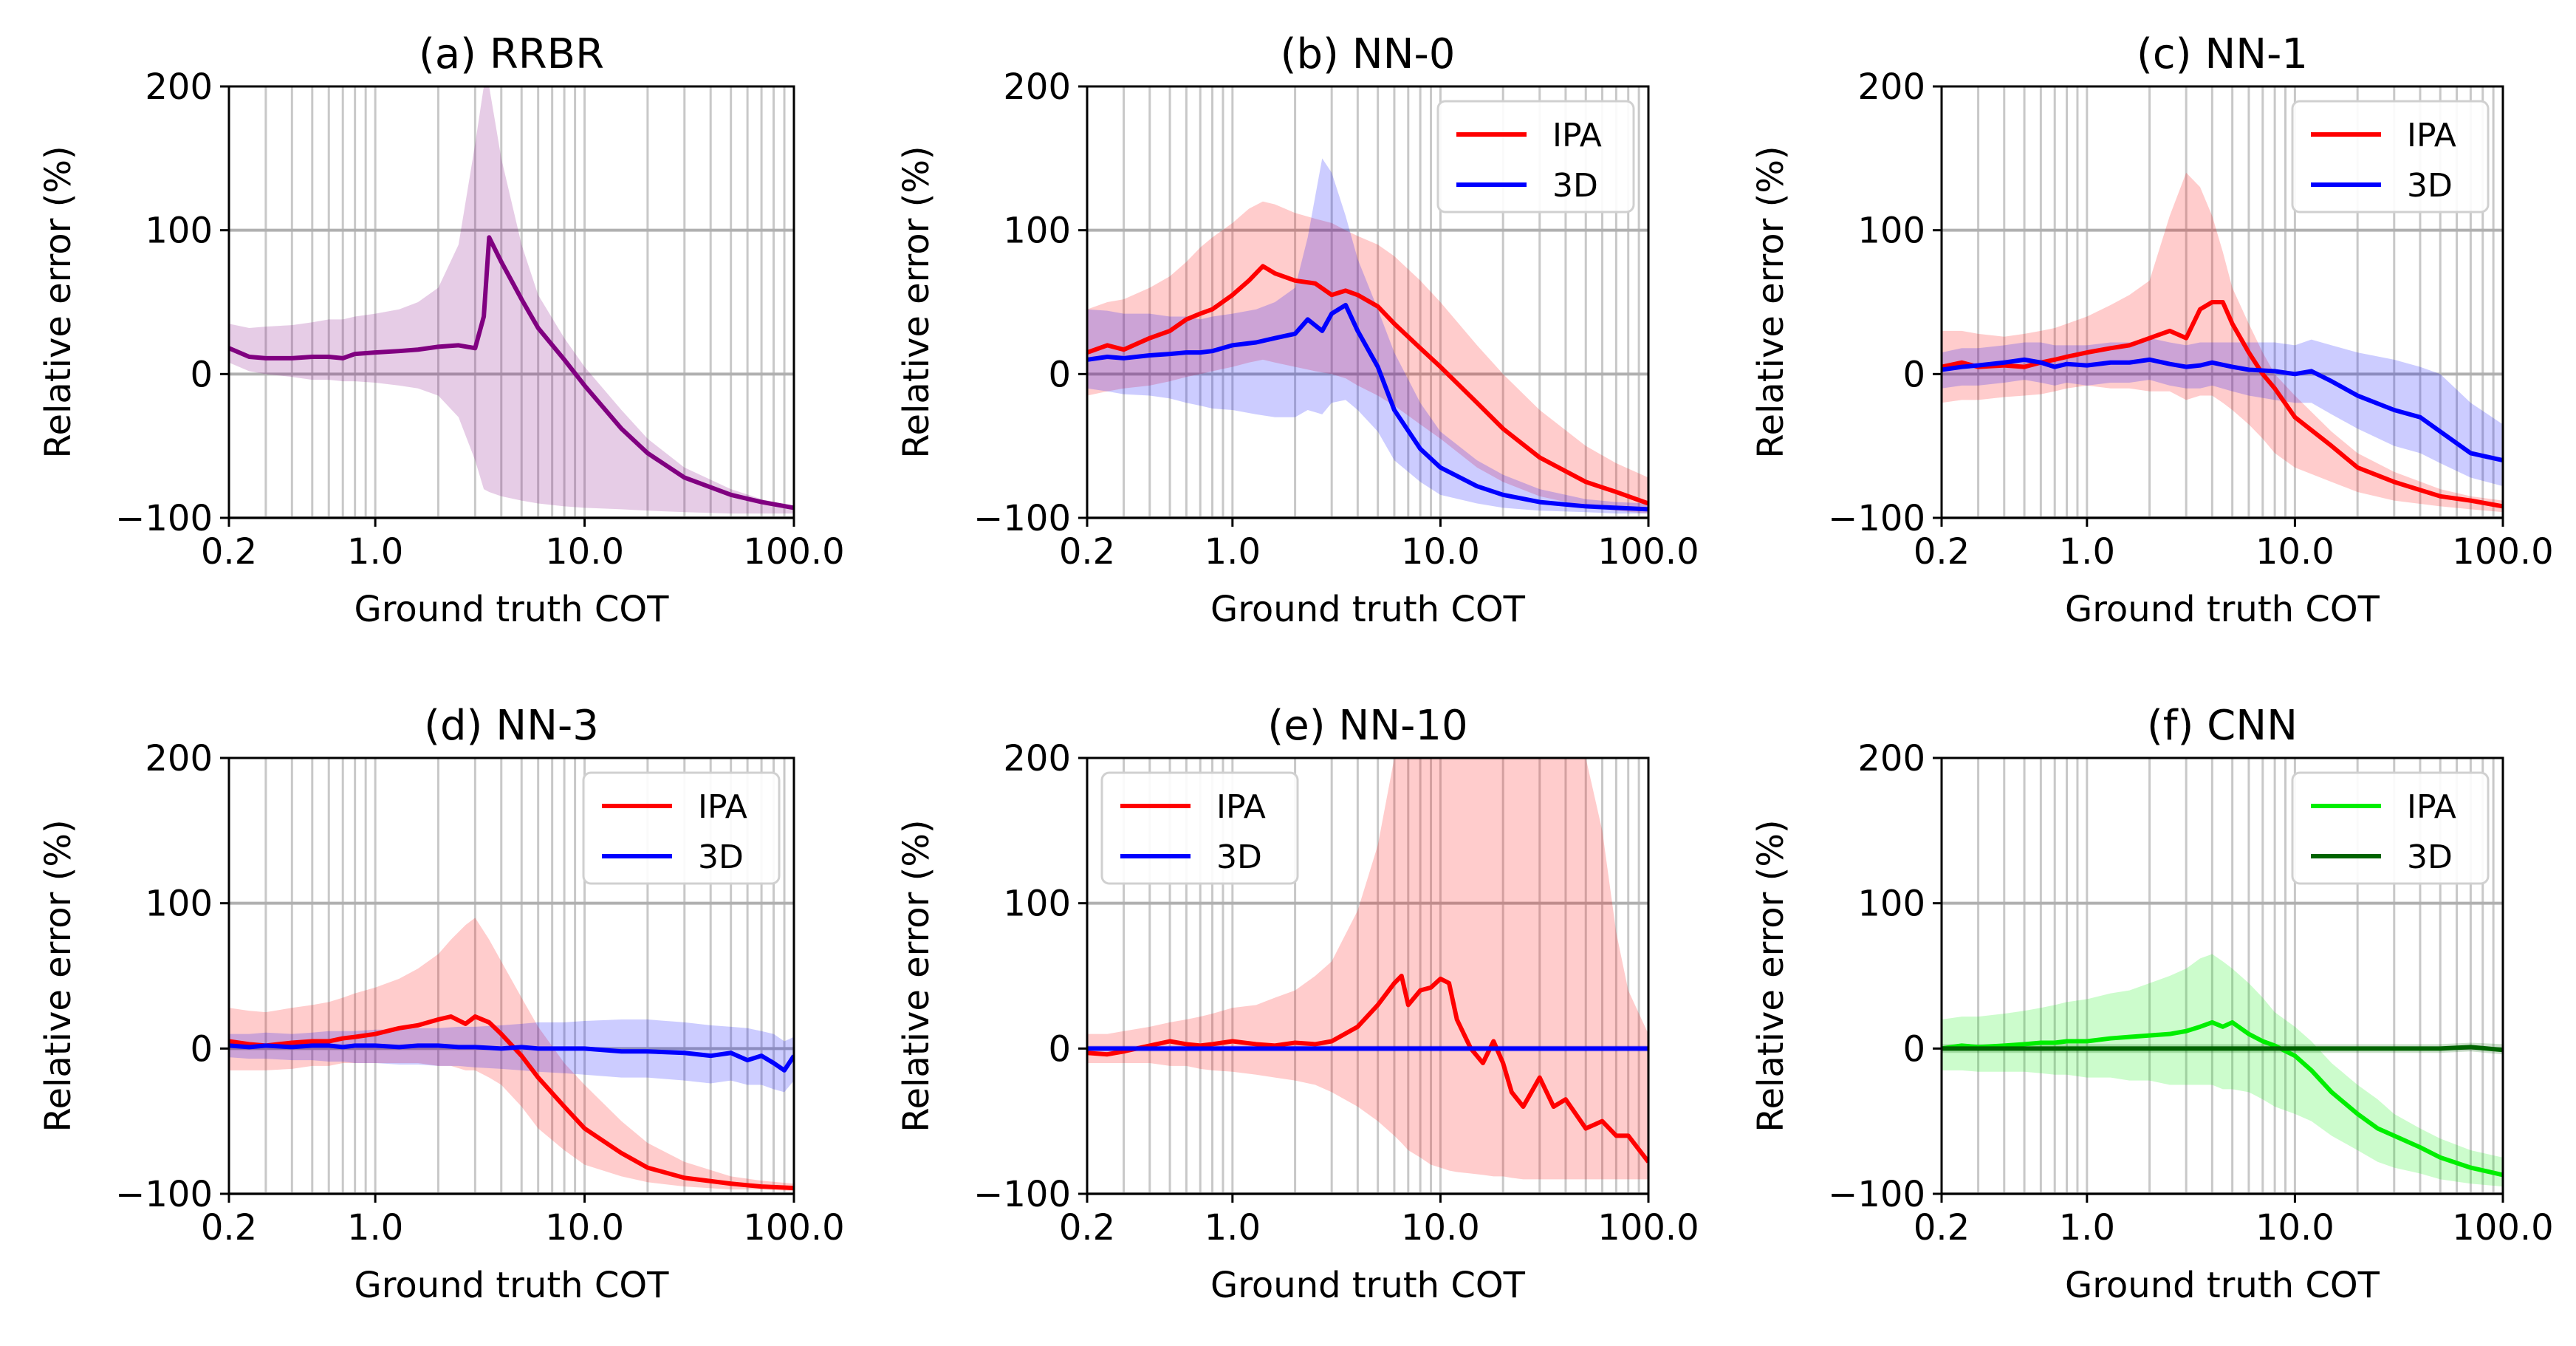 This screenshot has width=2576, height=1346. I want to click on chart-title: (c) NN-1, so click(2222, 54).